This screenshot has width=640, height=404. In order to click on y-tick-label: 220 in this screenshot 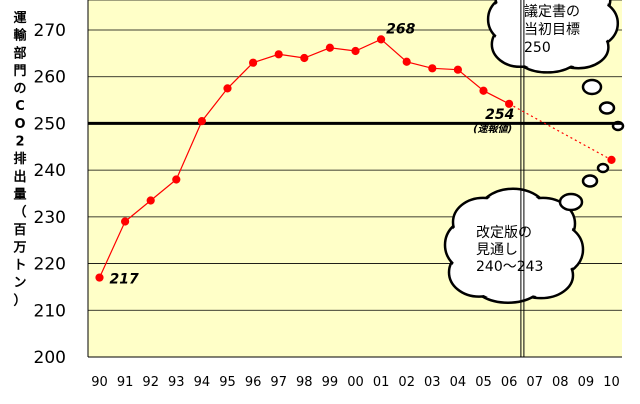, I will do `click(50, 265)`.